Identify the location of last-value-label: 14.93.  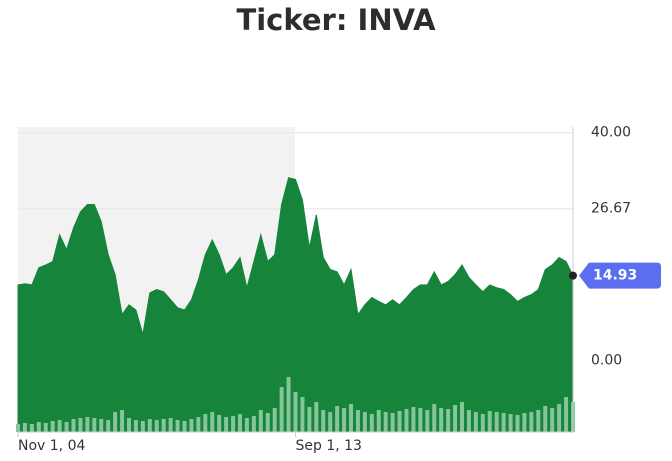
(615, 276).